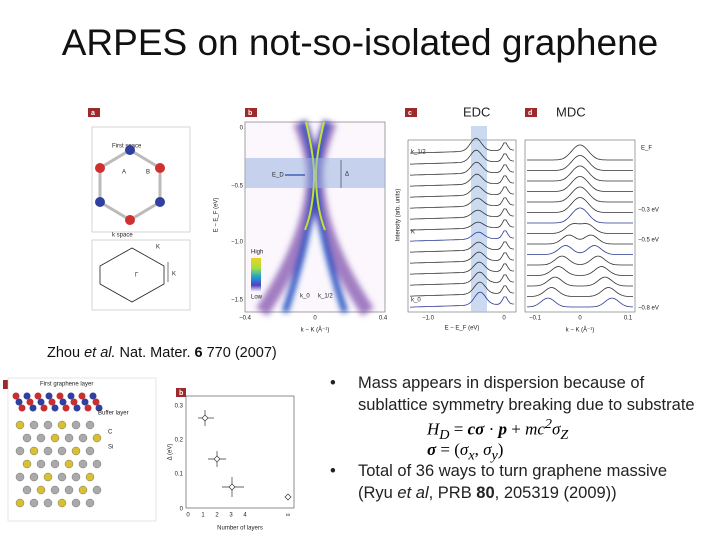  I want to click on site-label: A, so click(124, 173).